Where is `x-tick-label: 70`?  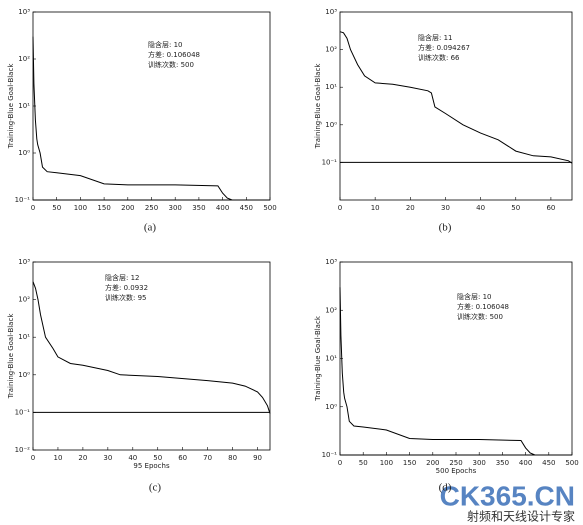 x-tick-label: 70 is located at coordinates (207, 458).